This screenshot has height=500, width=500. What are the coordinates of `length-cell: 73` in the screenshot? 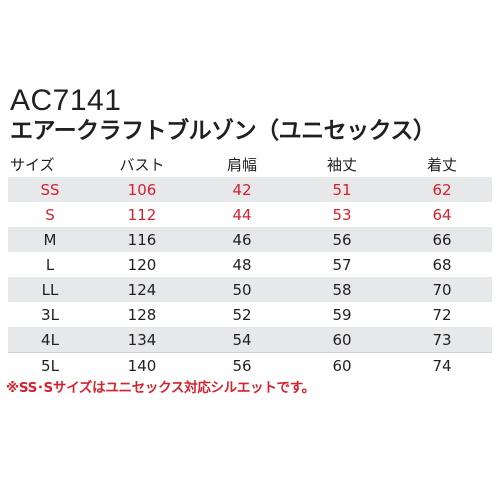 It's located at (442, 340).